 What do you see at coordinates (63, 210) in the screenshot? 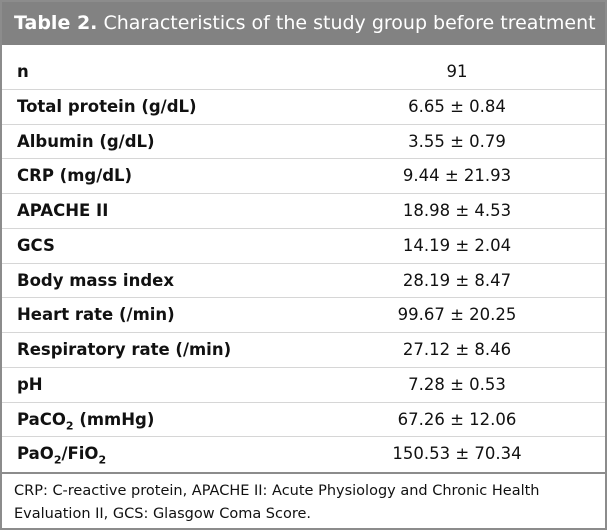
I see `row-label: APACHE II` at bounding box center [63, 210].